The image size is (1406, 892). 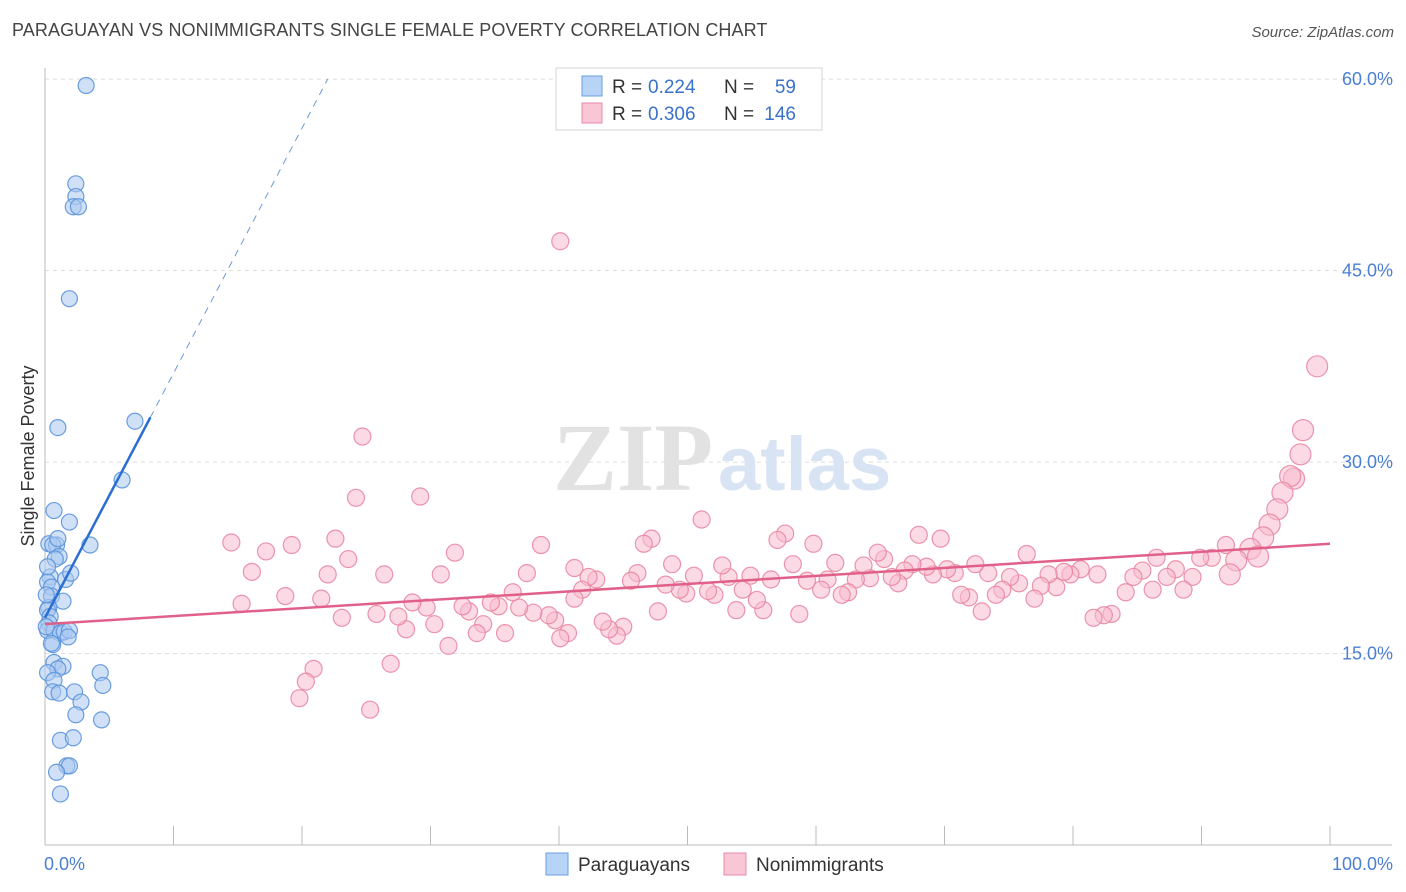 I want to click on nonimmigrants-trend-line, so click(x=687, y=584).